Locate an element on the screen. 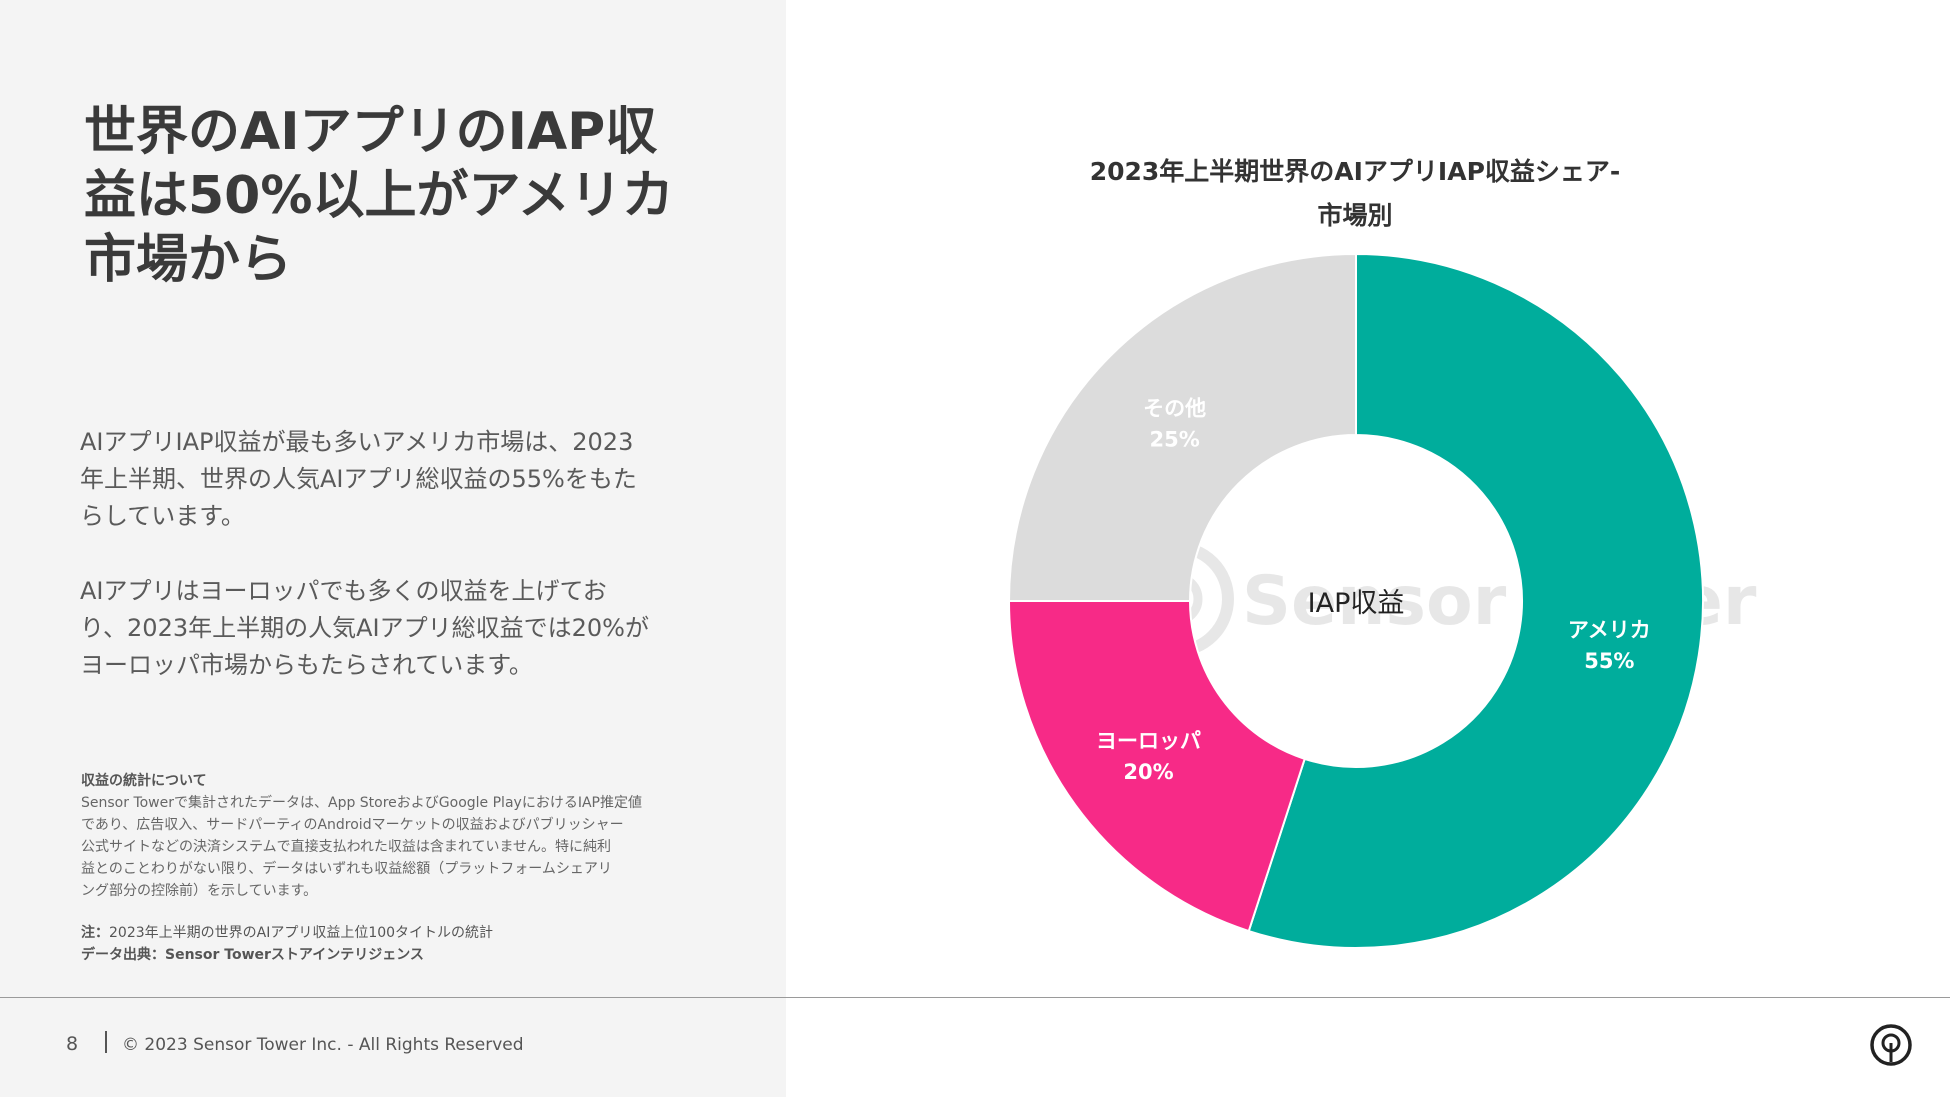 This screenshot has height=1097, width=1950. chart-title-line: 2023年上半期世界のAIアプリIAP収益シェア- is located at coordinates (1355, 171).